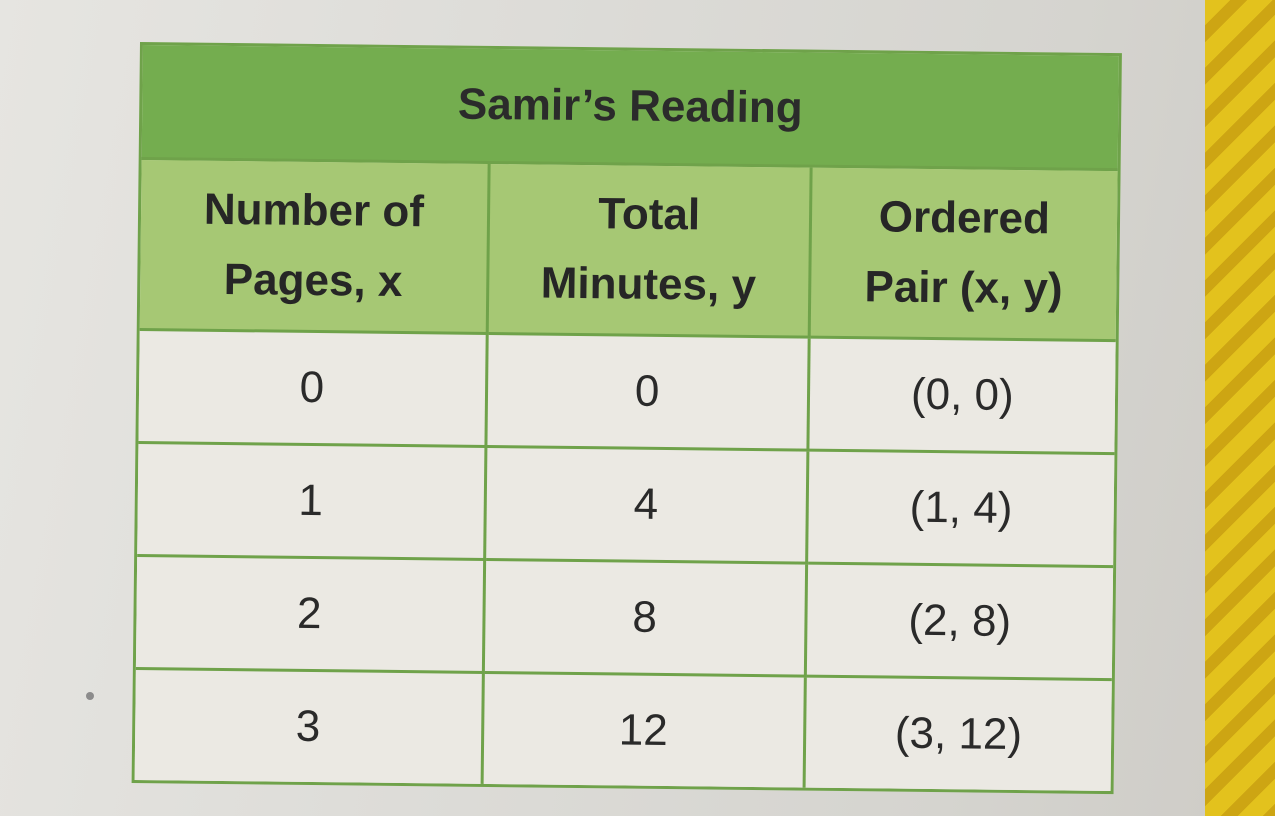  Describe the element at coordinates (313, 280) in the screenshot. I see `header-pages-line2: Pages, x` at that location.